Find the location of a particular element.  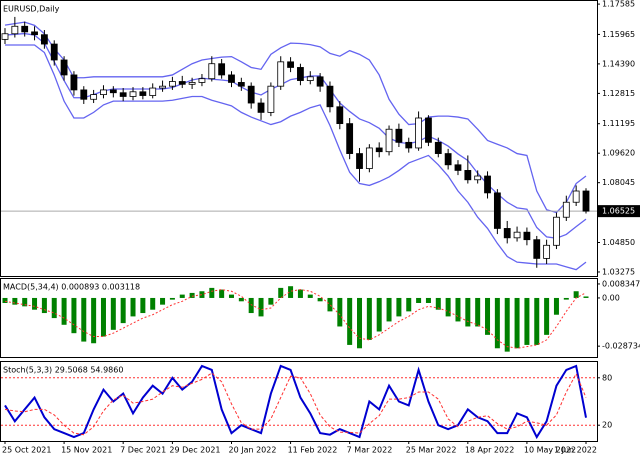

x-tick-label: 7 Mar 2022 is located at coordinates (370, 450).